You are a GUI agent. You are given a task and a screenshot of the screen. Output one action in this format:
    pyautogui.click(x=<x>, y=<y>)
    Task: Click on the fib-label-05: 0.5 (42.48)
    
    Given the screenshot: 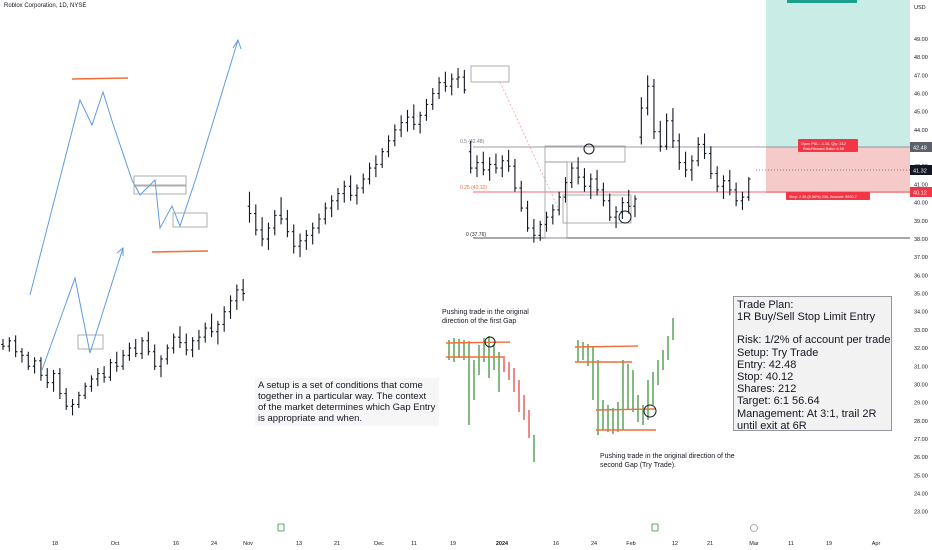 What is the action you would take?
    pyautogui.click(x=472, y=142)
    